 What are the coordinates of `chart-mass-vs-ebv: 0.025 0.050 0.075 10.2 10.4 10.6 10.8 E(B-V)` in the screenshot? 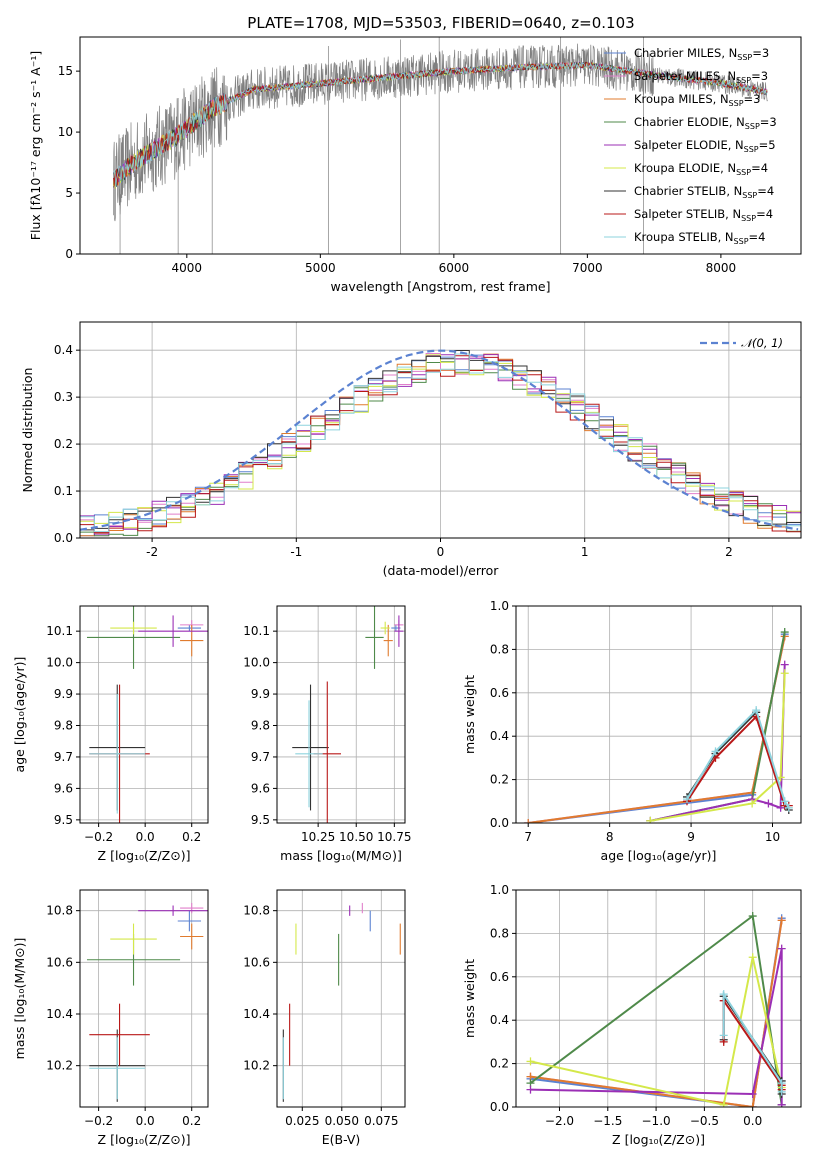 It's located at (324, 1018).